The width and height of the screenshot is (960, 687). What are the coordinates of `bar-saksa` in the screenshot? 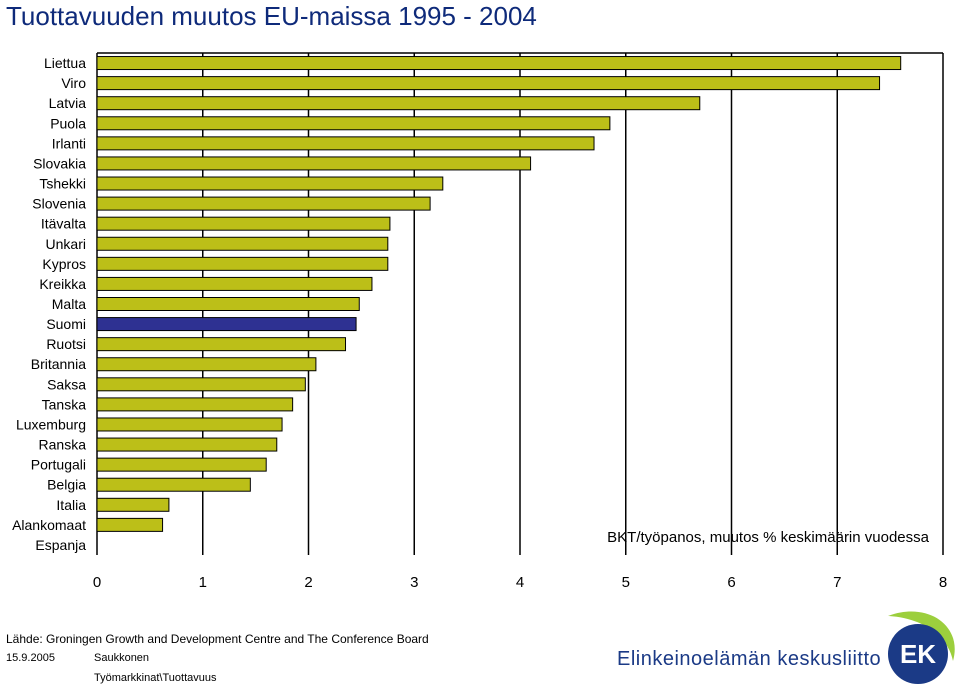 It's located at (201, 384).